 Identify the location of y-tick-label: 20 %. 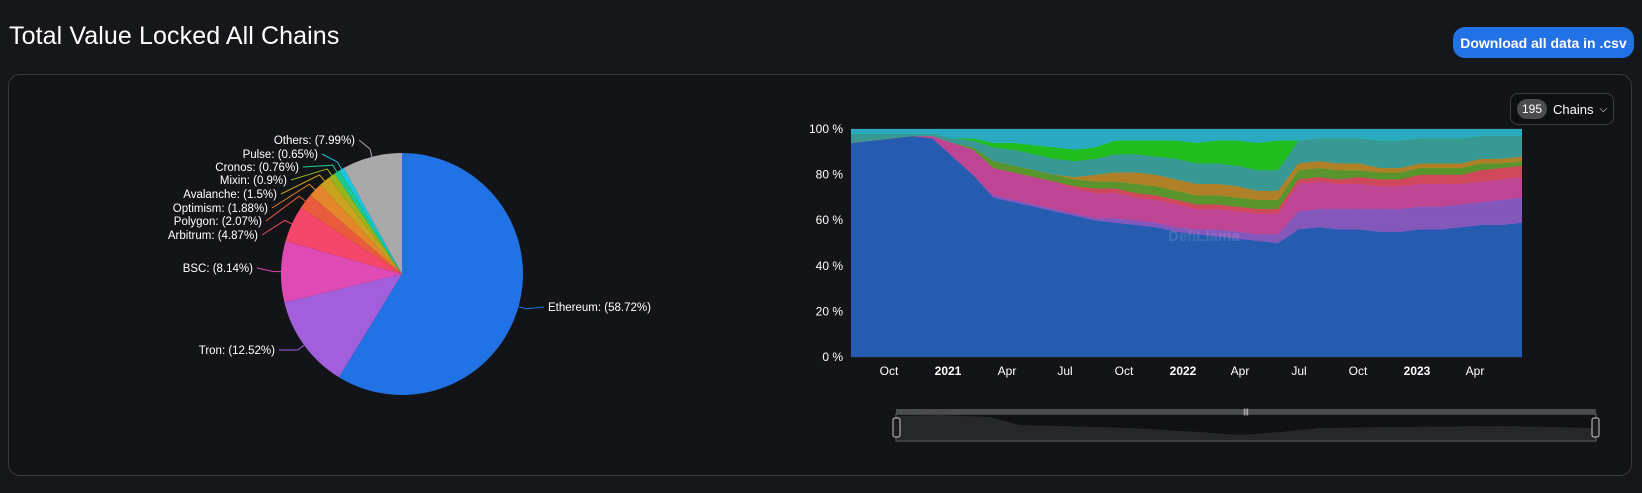
(830, 311).